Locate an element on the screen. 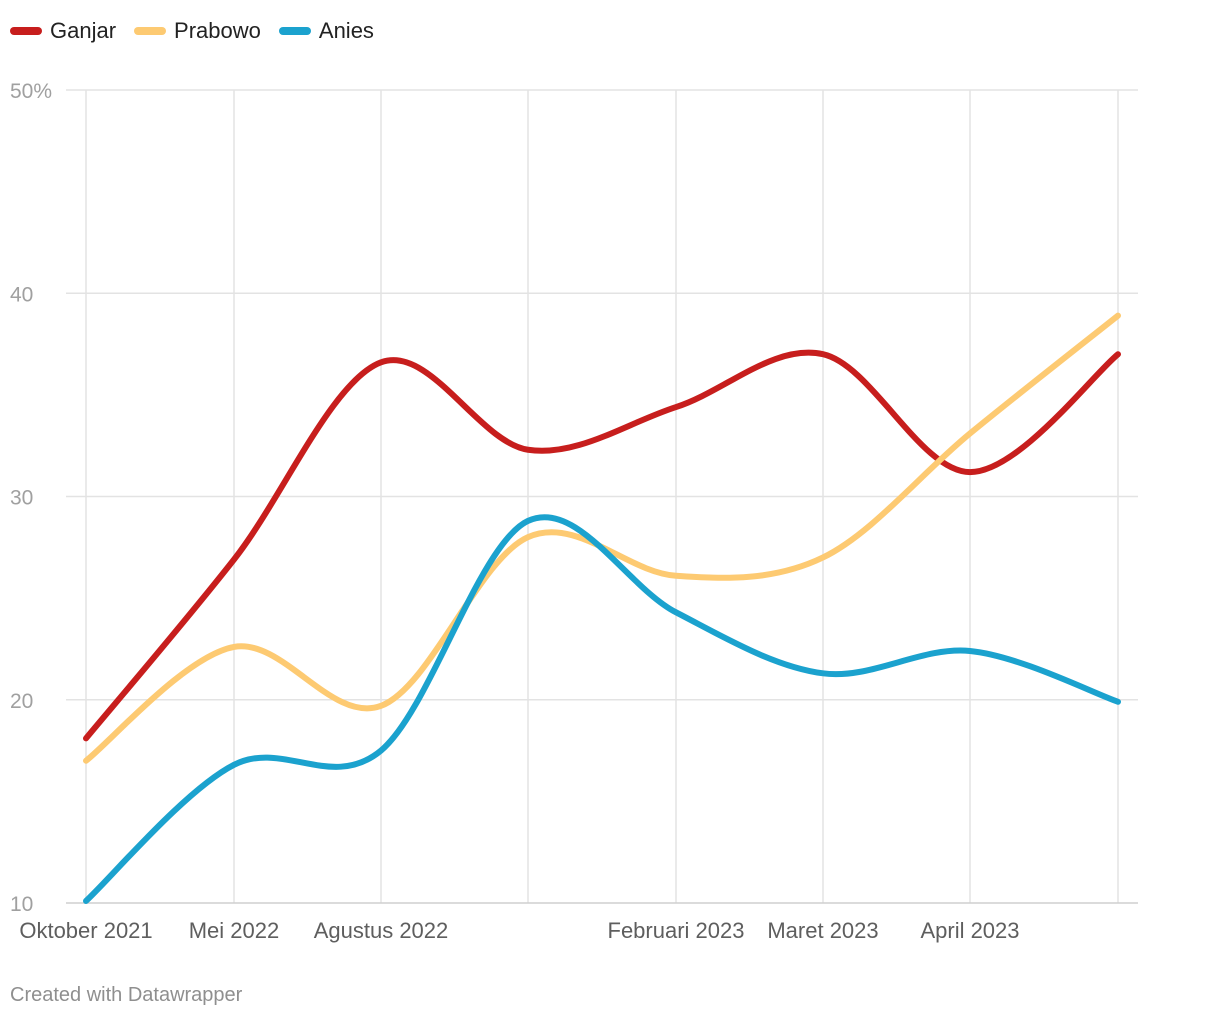 This screenshot has width=1220, height=1020. legend-label-ganjar: Ganjar is located at coordinates (83, 30).